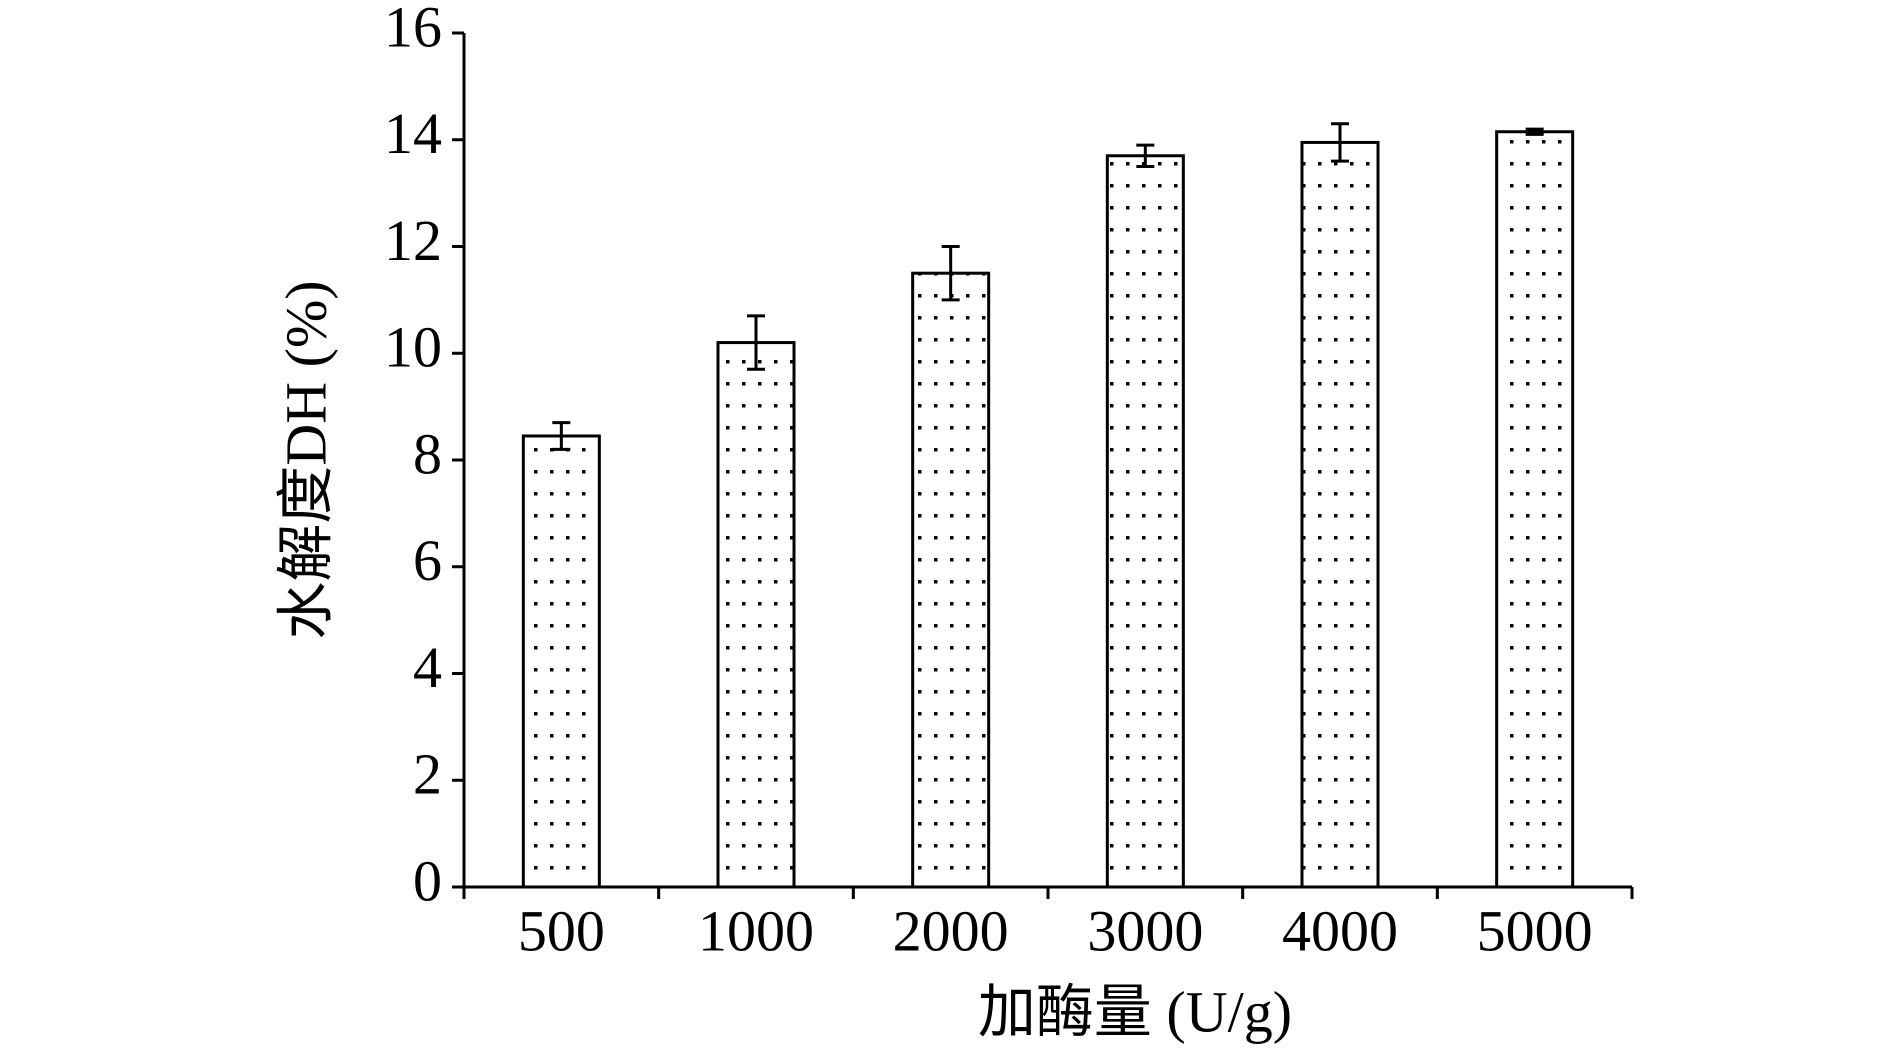 This screenshot has height=1051, width=1890. Describe the element at coordinates (413, 240) in the screenshot. I see `y-tick-label: 12` at that location.